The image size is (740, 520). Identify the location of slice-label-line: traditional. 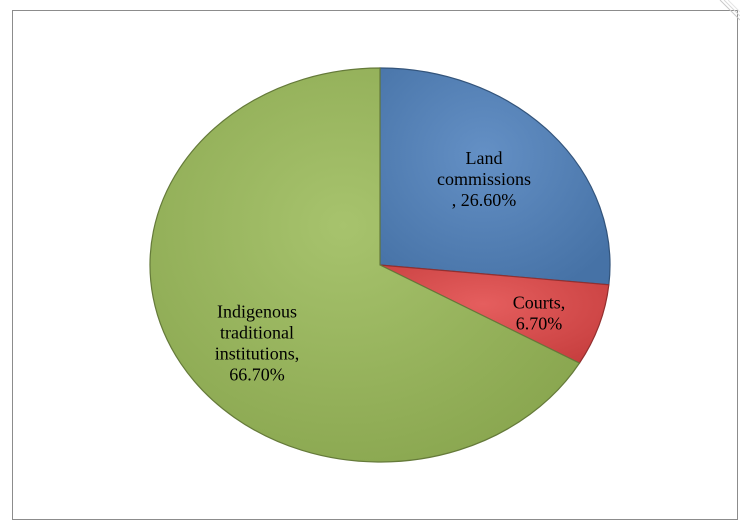
(257, 333).